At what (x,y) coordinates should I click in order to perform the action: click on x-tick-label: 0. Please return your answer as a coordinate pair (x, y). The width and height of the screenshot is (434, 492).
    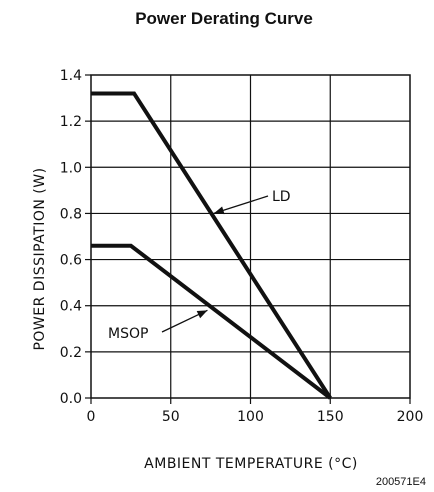
    Looking at the image, I should click on (91, 417).